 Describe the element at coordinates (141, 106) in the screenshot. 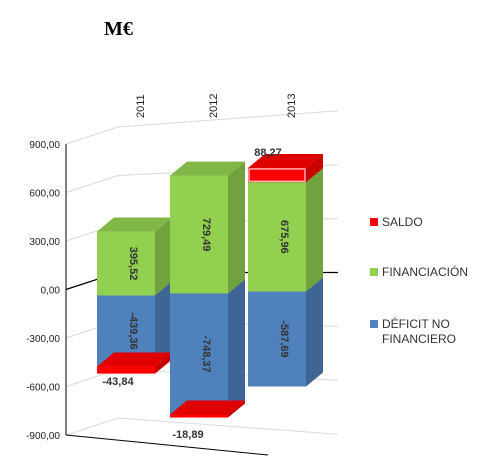

I see `x-category-label: 2011` at that location.